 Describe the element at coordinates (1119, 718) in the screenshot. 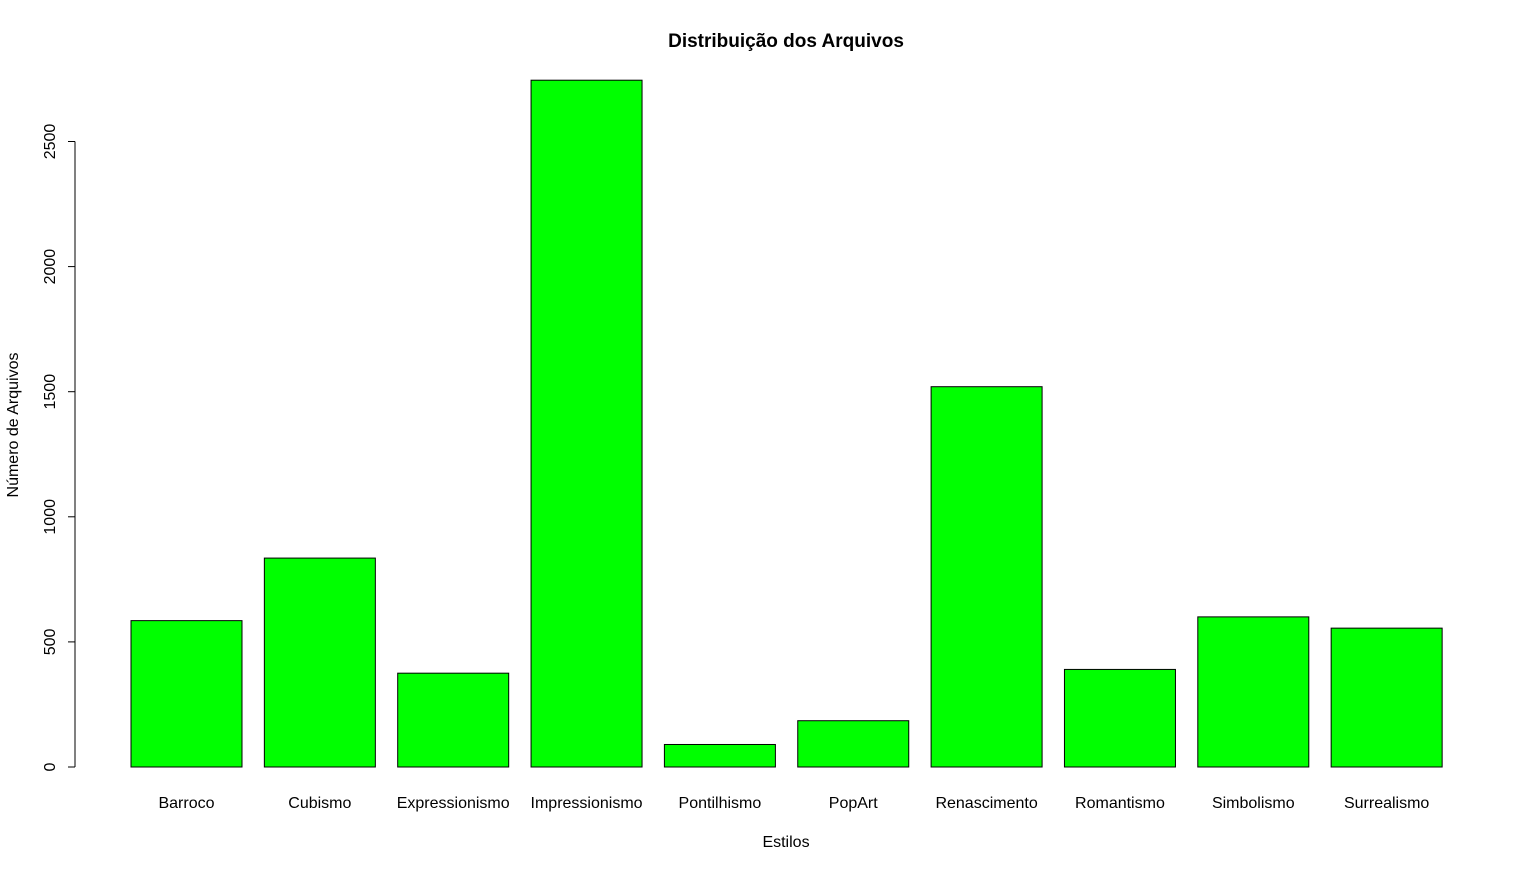

I see `bar-romantismo` at that location.